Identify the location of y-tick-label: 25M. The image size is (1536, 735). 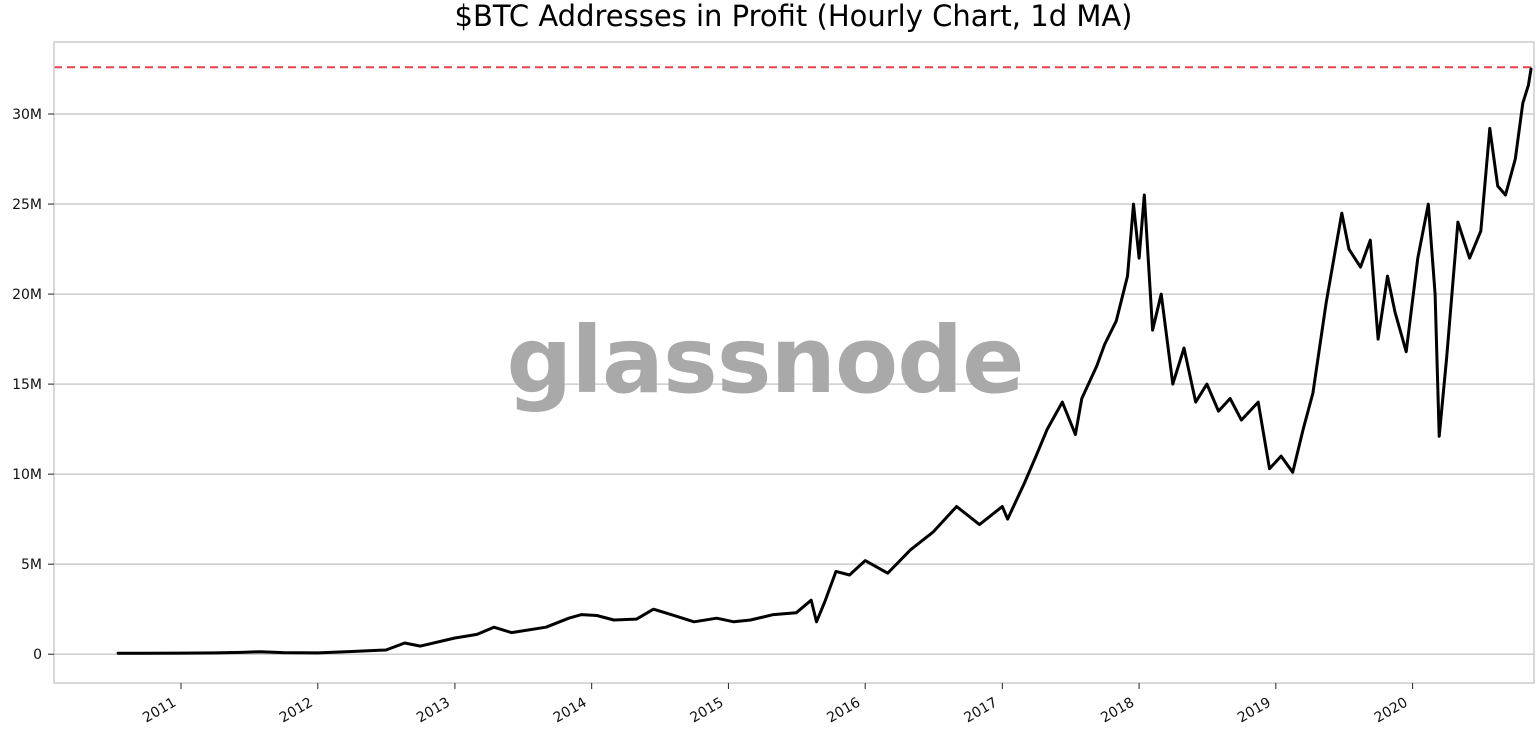
(27, 205).